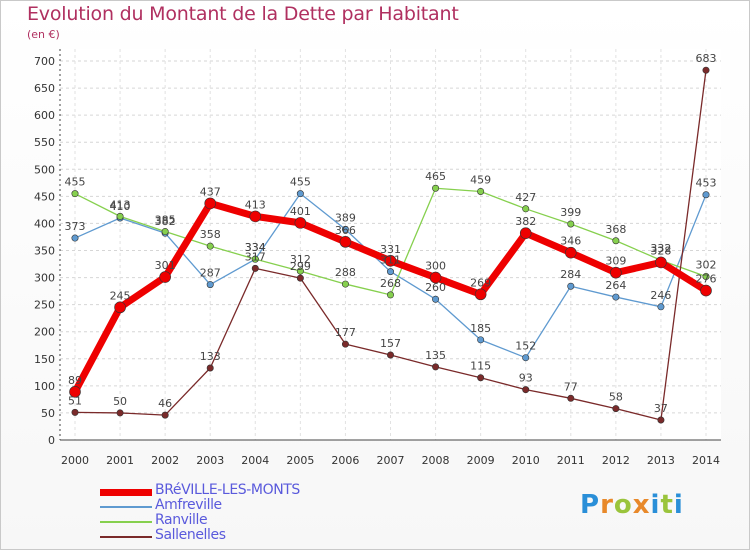  I want to click on data-label: 245, so click(120, 295).